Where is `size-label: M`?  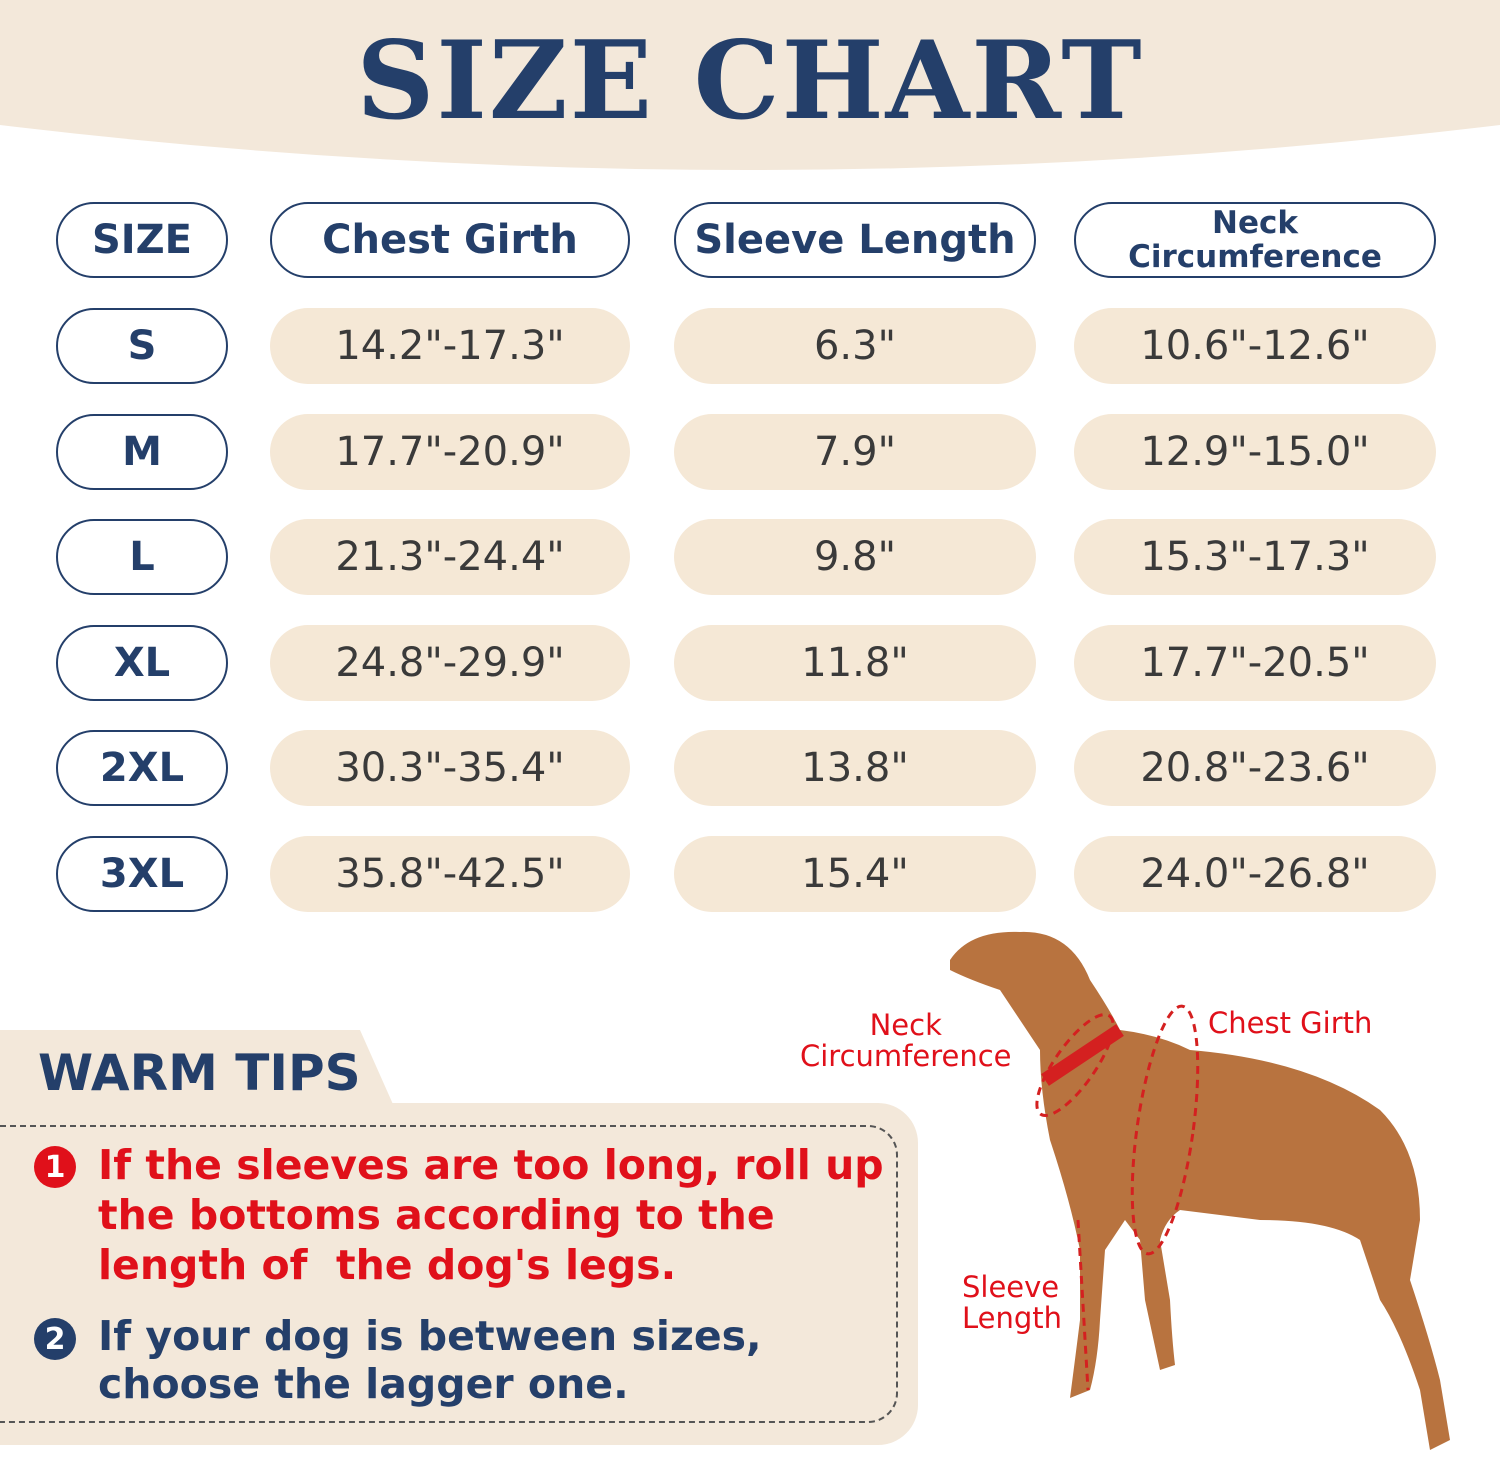 size-label: M is located at coordinates (142, 451).